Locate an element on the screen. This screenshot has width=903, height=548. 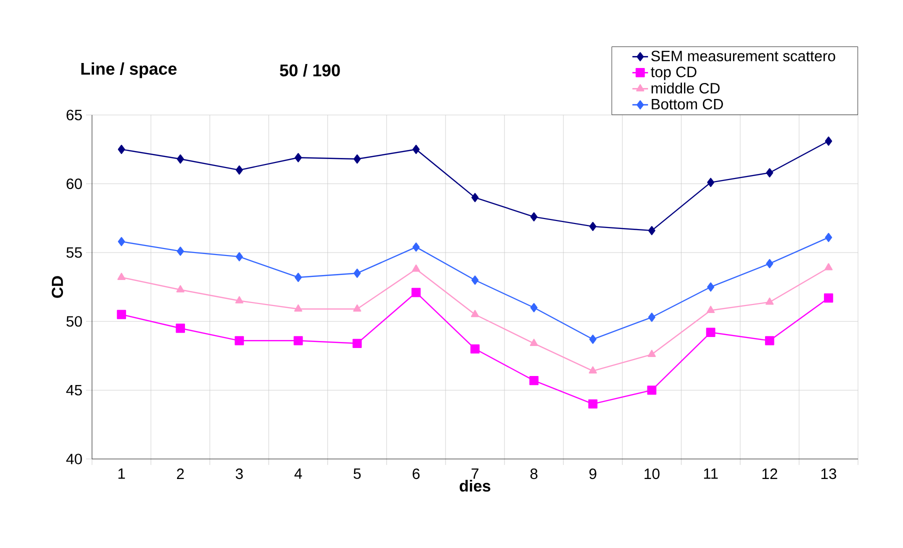
x-tick-label: 12 is located at coordinates (770, 473).